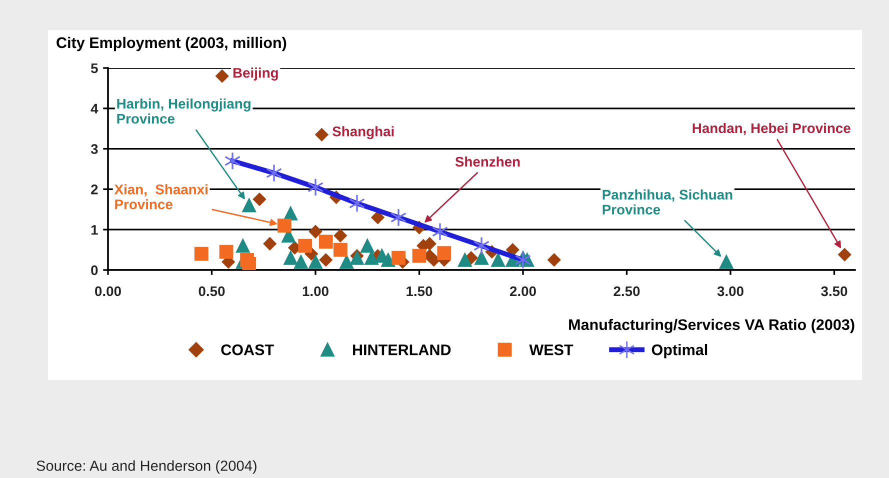  Describe the element at coordinates (834, 291) in the screenshot. I see `x-tick-label: 3.50` at that location.